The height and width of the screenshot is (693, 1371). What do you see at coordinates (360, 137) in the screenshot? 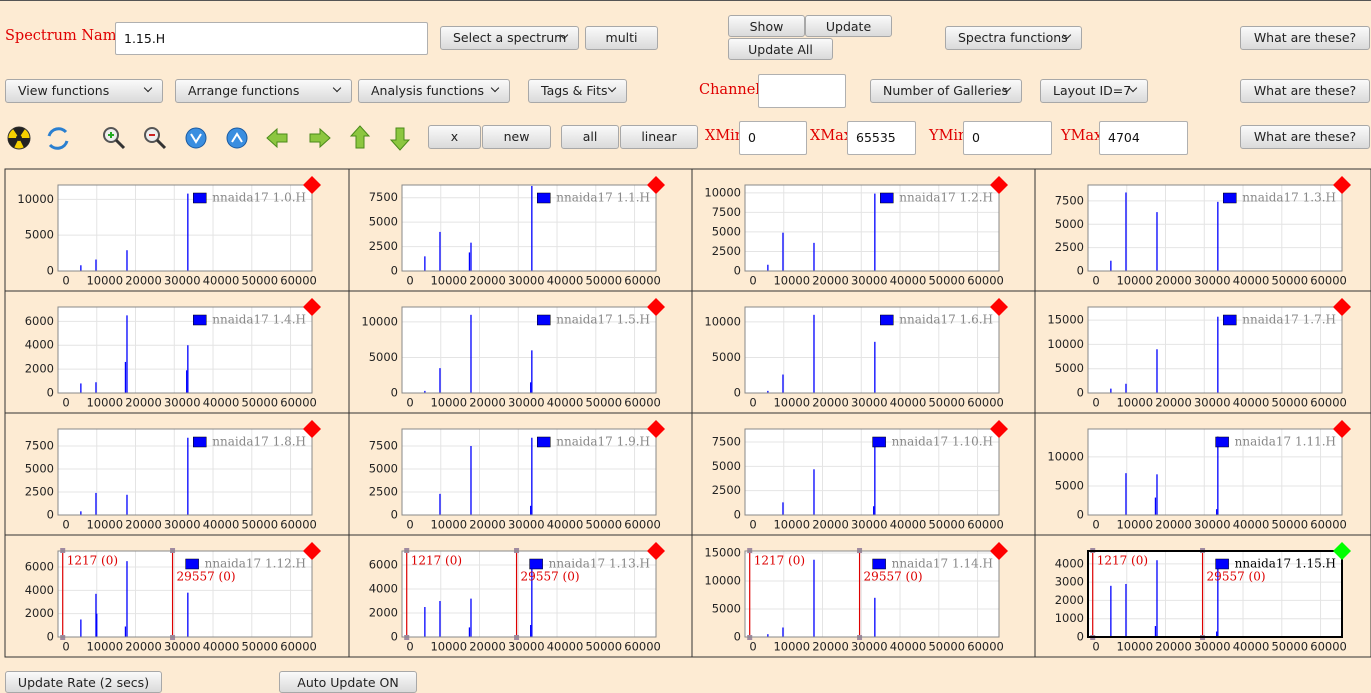
I see `up-arrow-icon` at bounding box center [360, 137].